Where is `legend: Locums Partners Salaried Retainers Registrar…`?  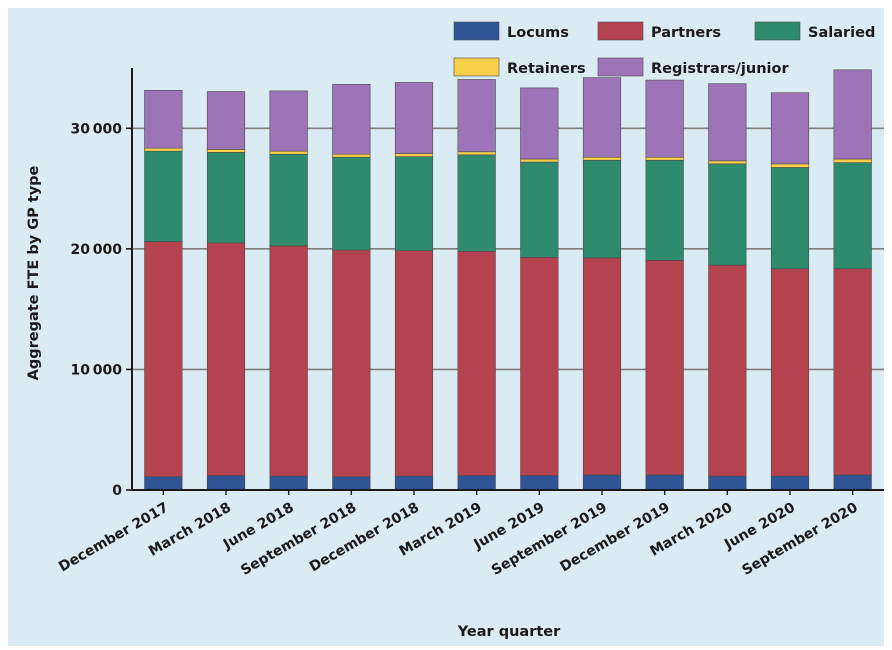
legend: Locums Partners Salaried Retainers Registrar… is located at coordinates (664, 49).